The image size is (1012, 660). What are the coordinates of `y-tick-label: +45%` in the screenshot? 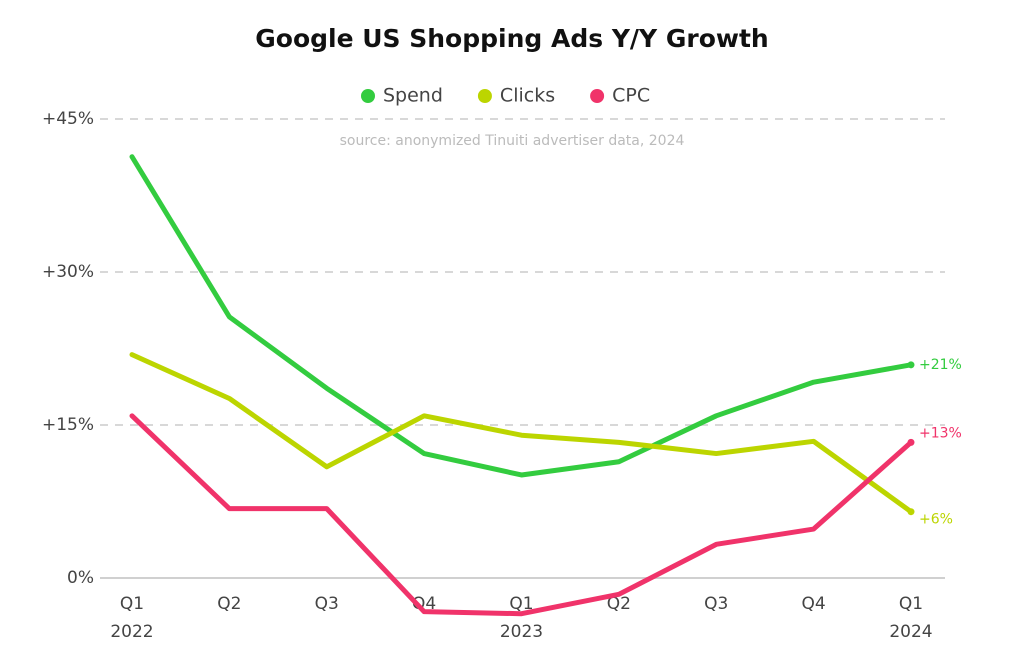 It's located at (68, 119).